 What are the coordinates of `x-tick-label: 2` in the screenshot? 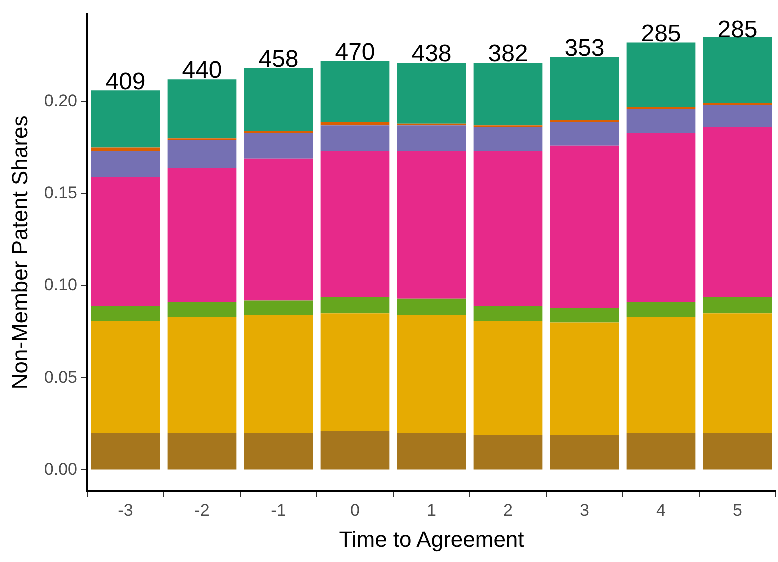 It's located at (508, 510).